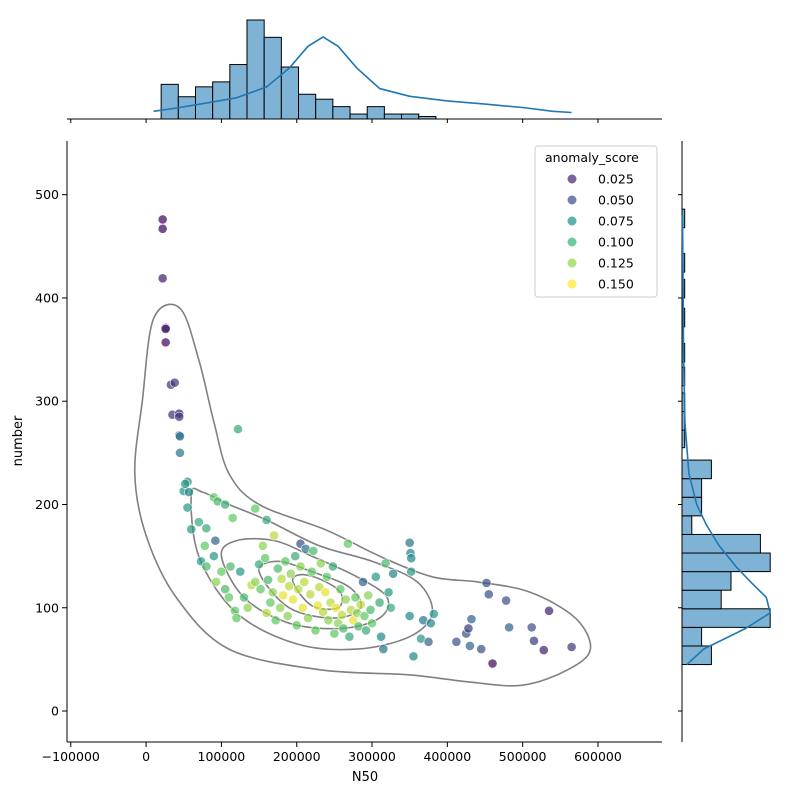  I want to click on x-tick-label: 400000, so click(447, 756).